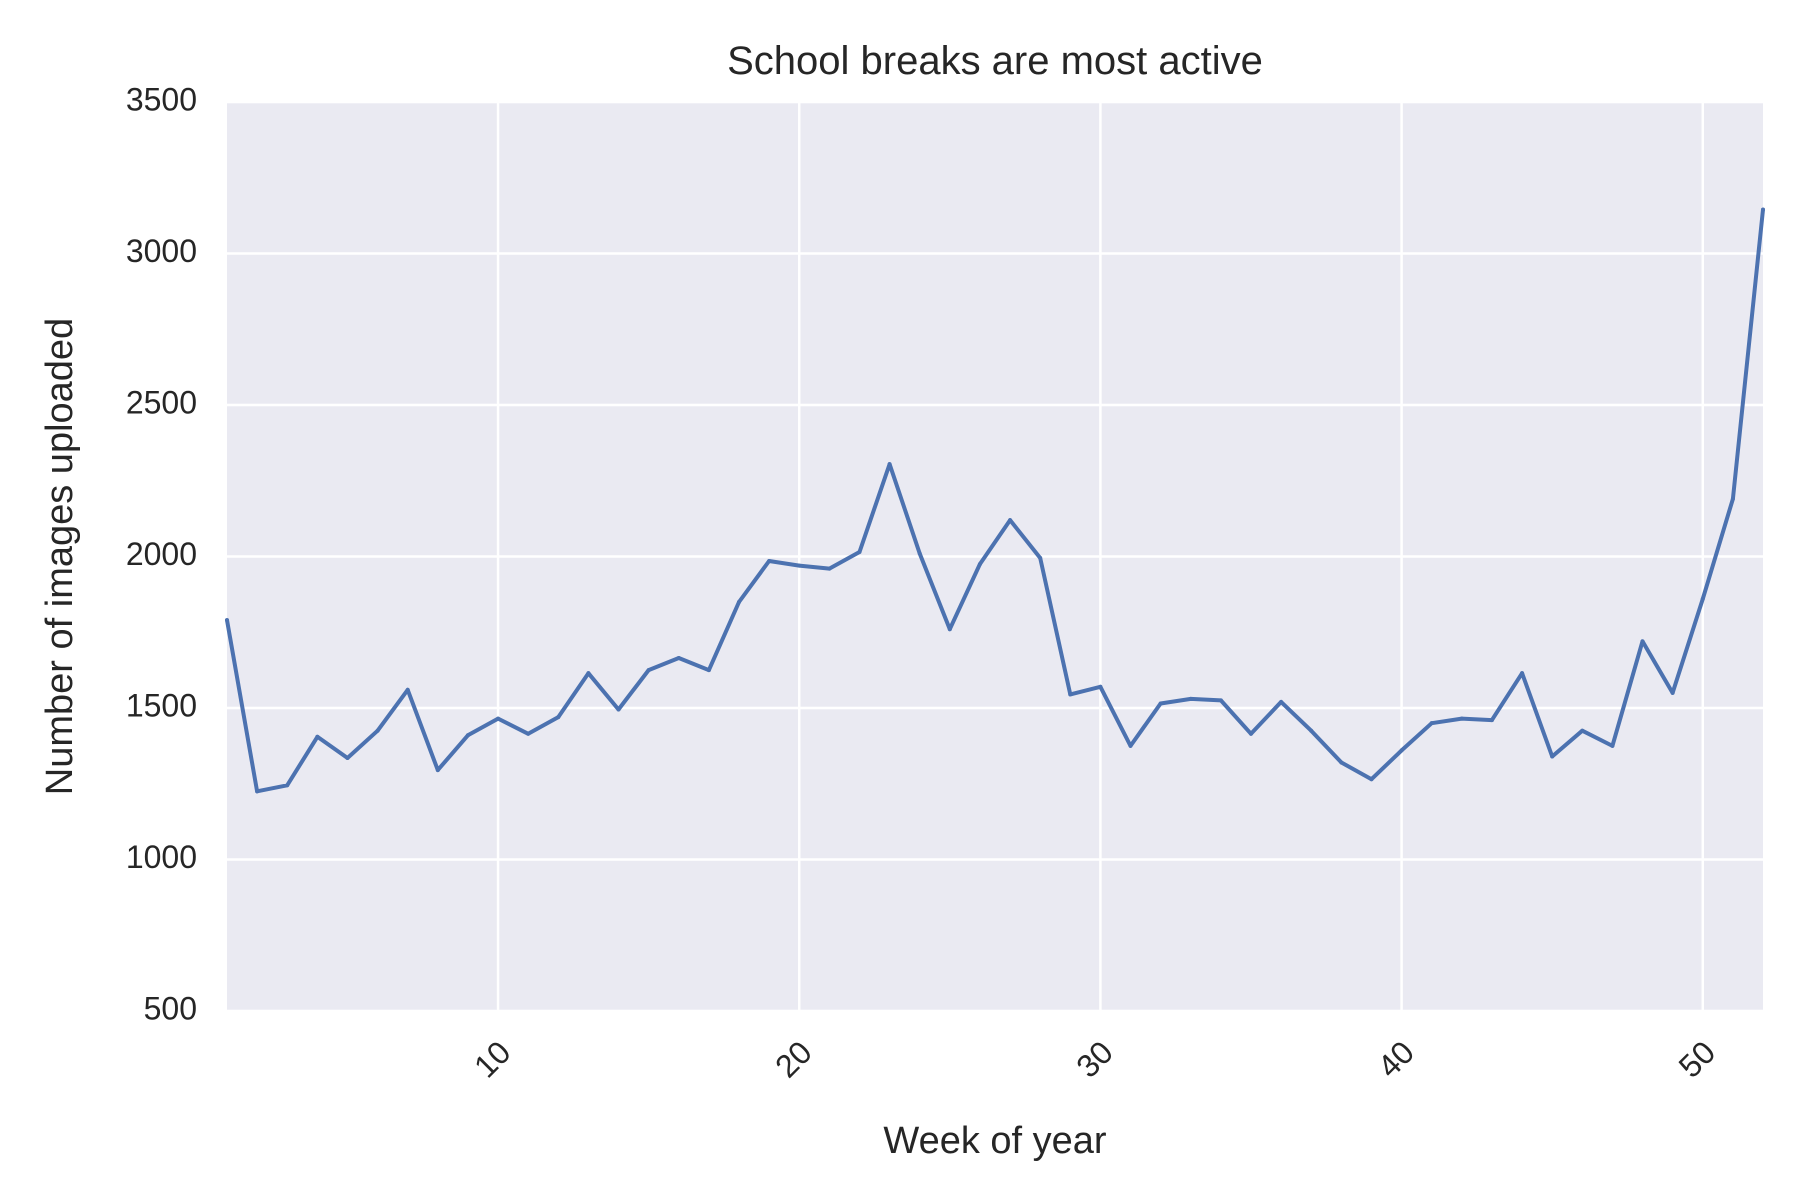  Describe the element at coordinates (1395, 1059) in the screenshot. I see `x-tick-label: 40` at that location.